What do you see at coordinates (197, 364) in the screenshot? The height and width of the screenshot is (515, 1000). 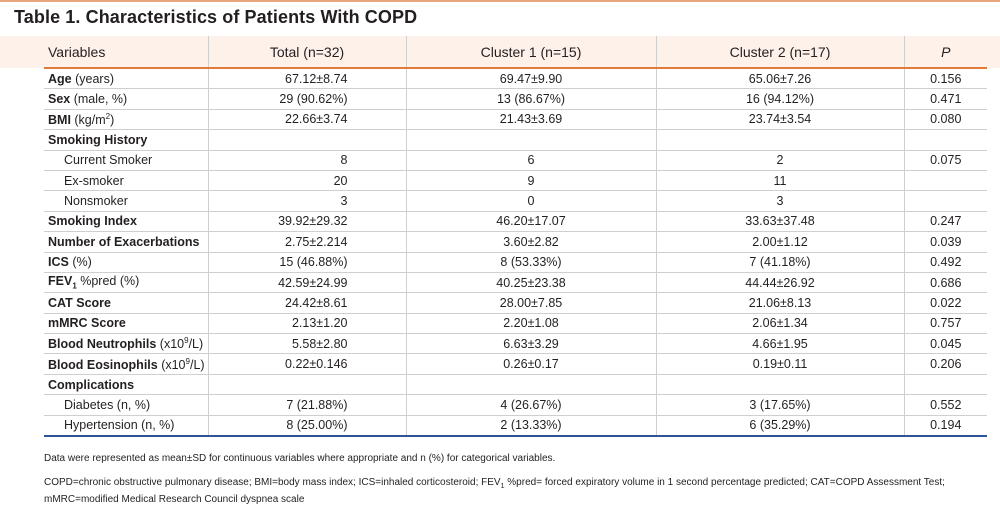 I see `variable-unit-suffix: /L)` at bounding box center [197, 364].